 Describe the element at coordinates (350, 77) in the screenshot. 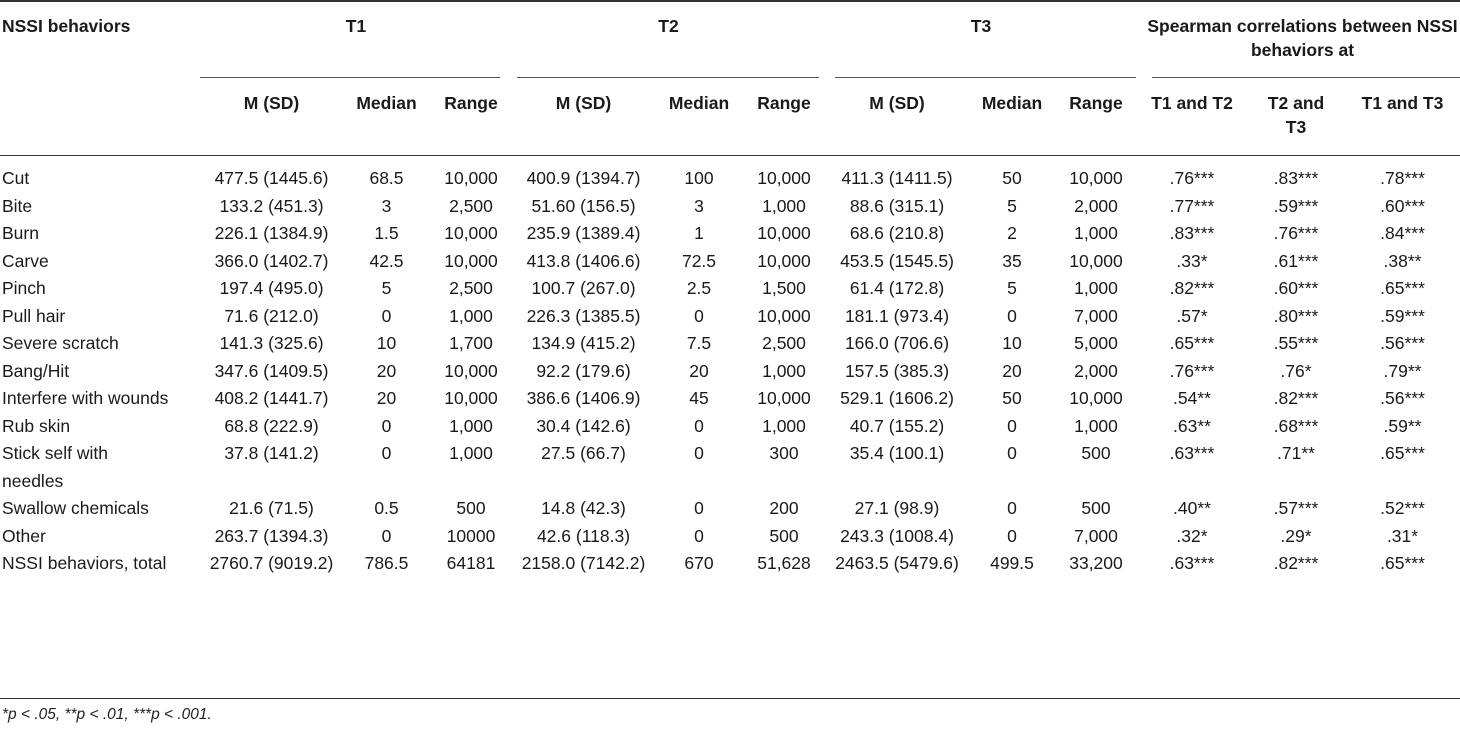

I see `t1-underline` at that location.